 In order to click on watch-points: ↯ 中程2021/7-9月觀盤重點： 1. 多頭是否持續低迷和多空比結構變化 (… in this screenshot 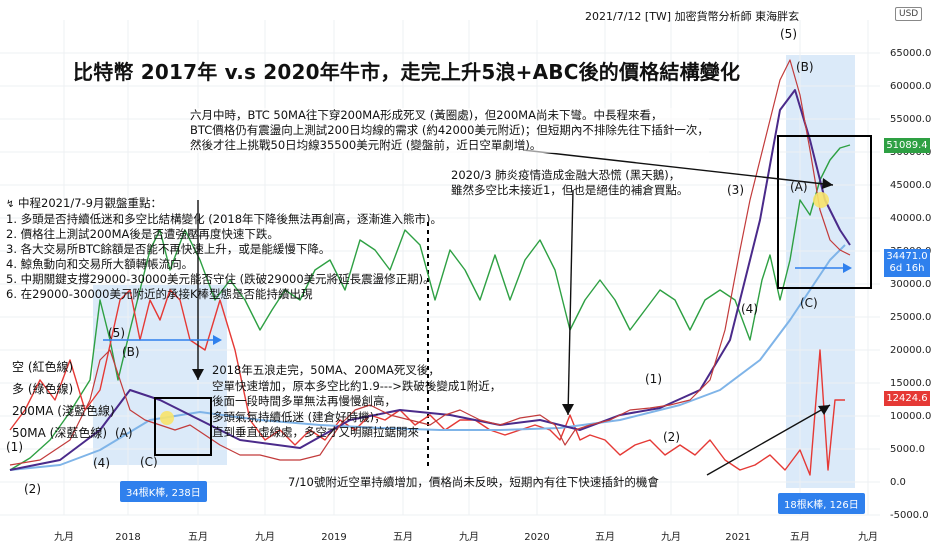, I will do `click(224, 249)`.